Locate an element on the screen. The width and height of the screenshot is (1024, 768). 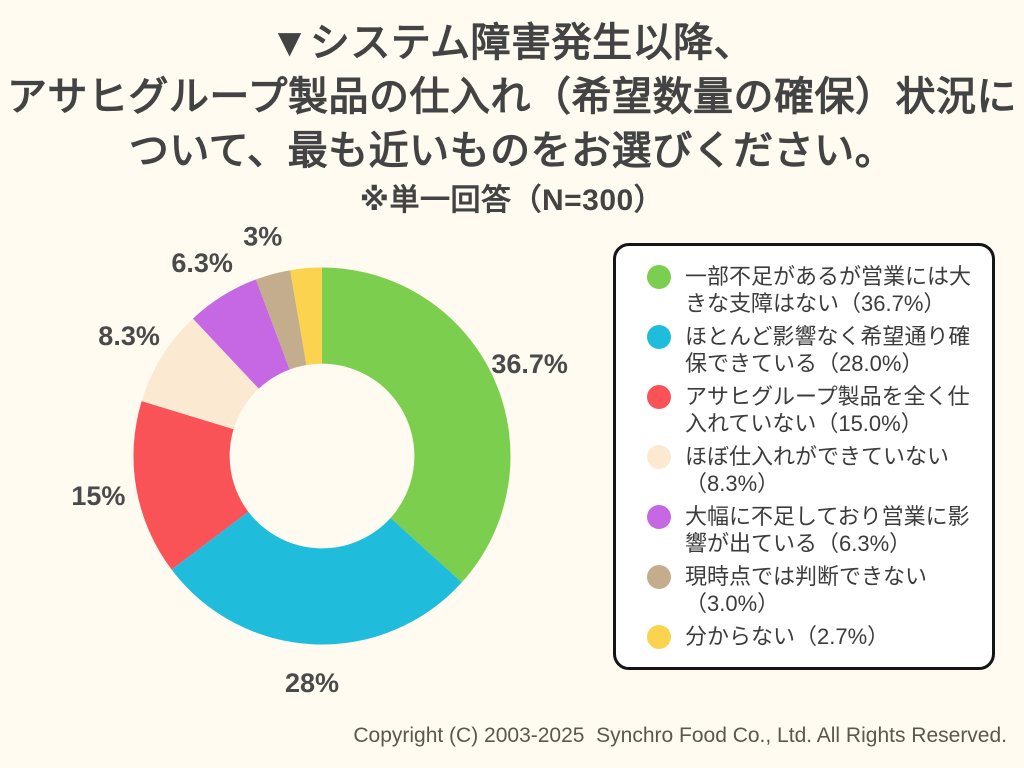
slice-value-label-1: 28% is located at coordinates (312, 683).